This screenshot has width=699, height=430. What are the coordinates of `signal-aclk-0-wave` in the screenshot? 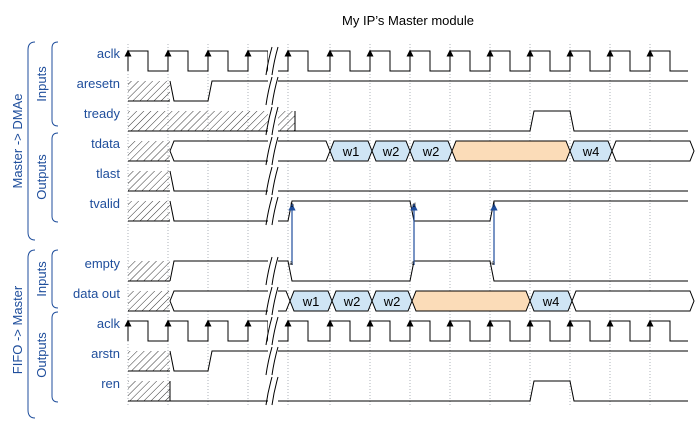 It's located at (407, 61).